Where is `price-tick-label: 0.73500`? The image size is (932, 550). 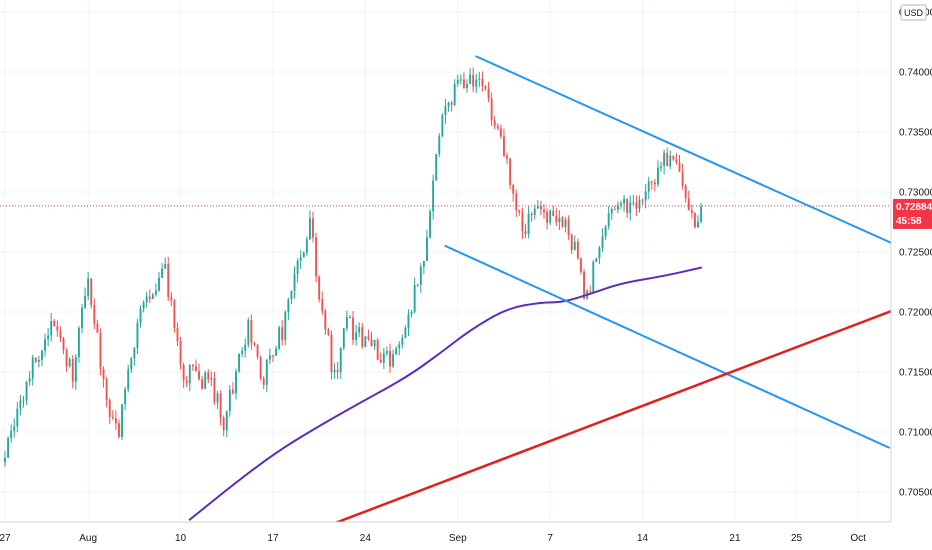 price-tick-label: 0.73500 is located at coordinates (915, 133).